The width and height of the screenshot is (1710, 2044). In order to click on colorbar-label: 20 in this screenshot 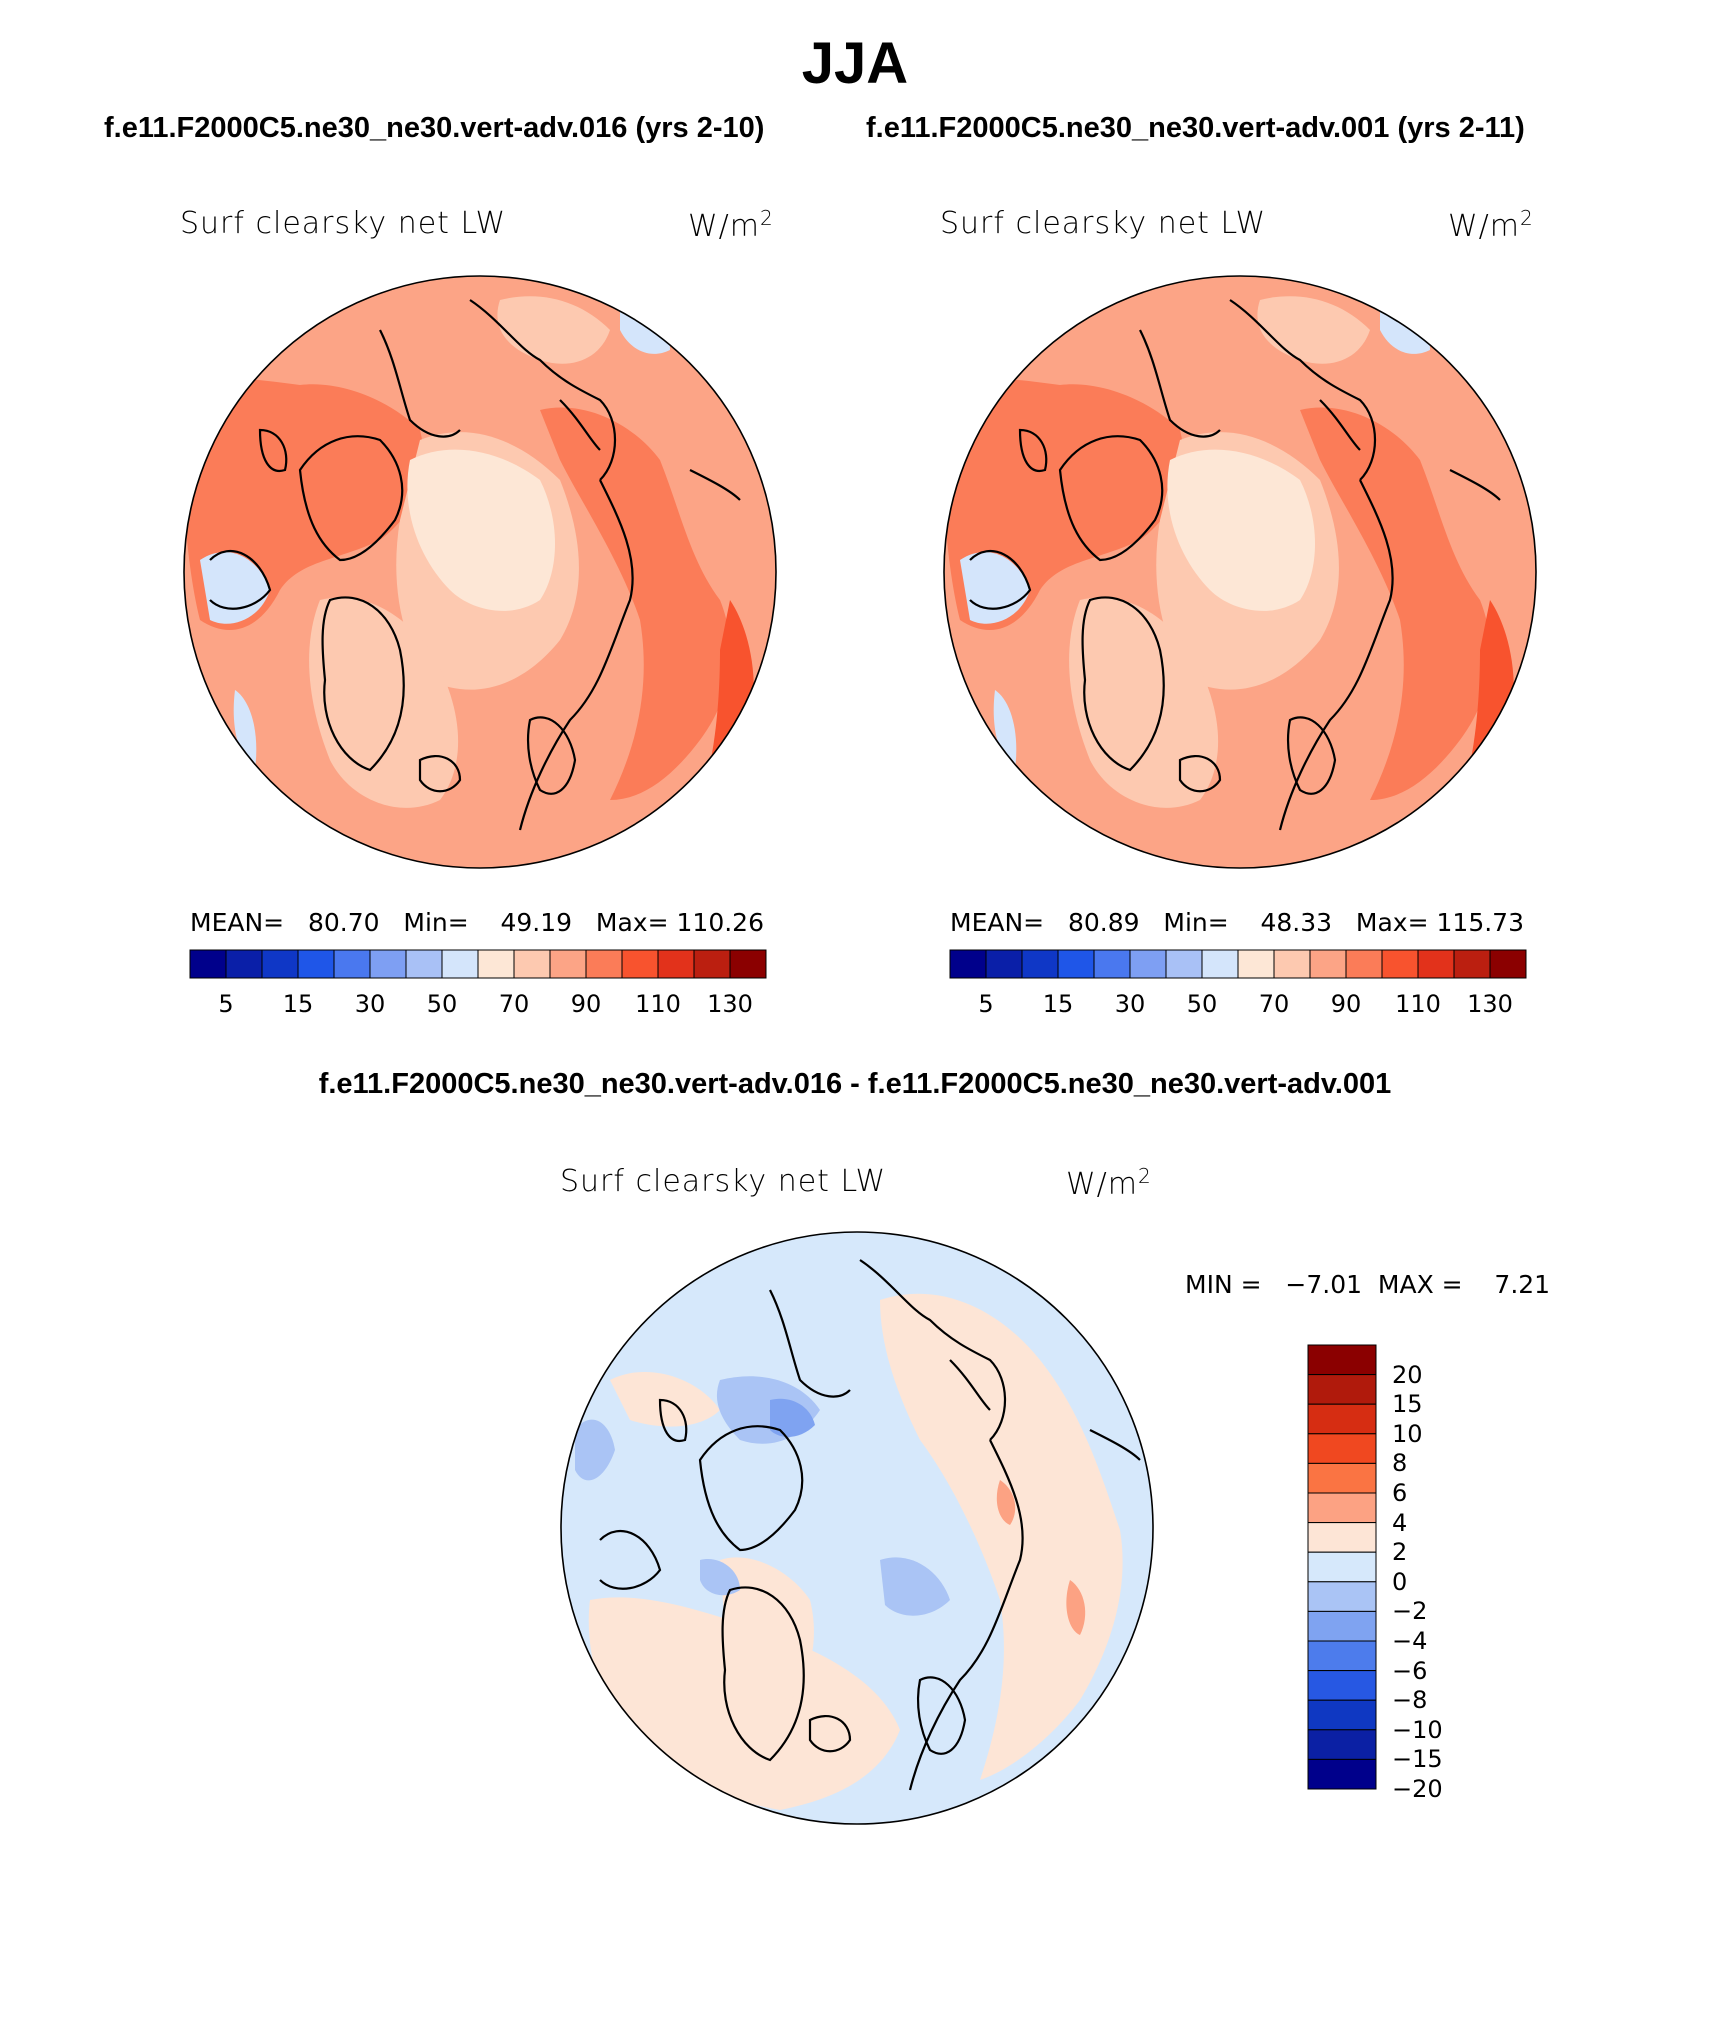, I will do `click(1407, 1374)`.